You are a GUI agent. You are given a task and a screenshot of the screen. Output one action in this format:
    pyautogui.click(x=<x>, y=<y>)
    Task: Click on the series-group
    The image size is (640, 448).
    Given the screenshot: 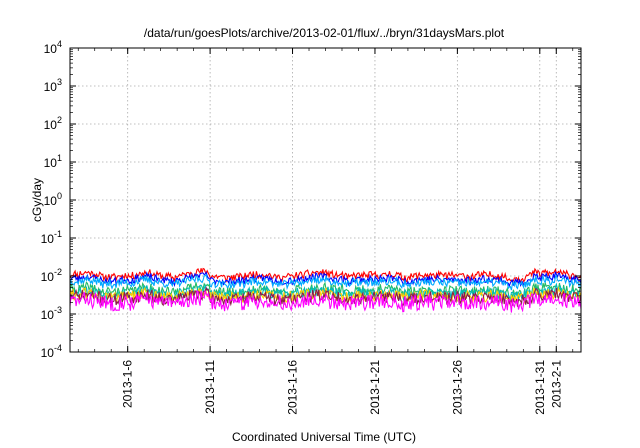 What is the action you would take?
    pyautogui.click(x=325, y=290)
    